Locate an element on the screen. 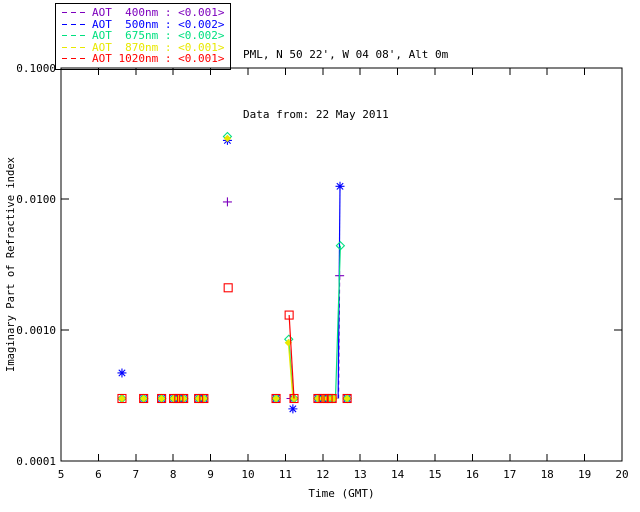 This screenshot has width=640, height=512. legend-label: AOT 400nm : <0.001> is located at coordinates (158, 13).